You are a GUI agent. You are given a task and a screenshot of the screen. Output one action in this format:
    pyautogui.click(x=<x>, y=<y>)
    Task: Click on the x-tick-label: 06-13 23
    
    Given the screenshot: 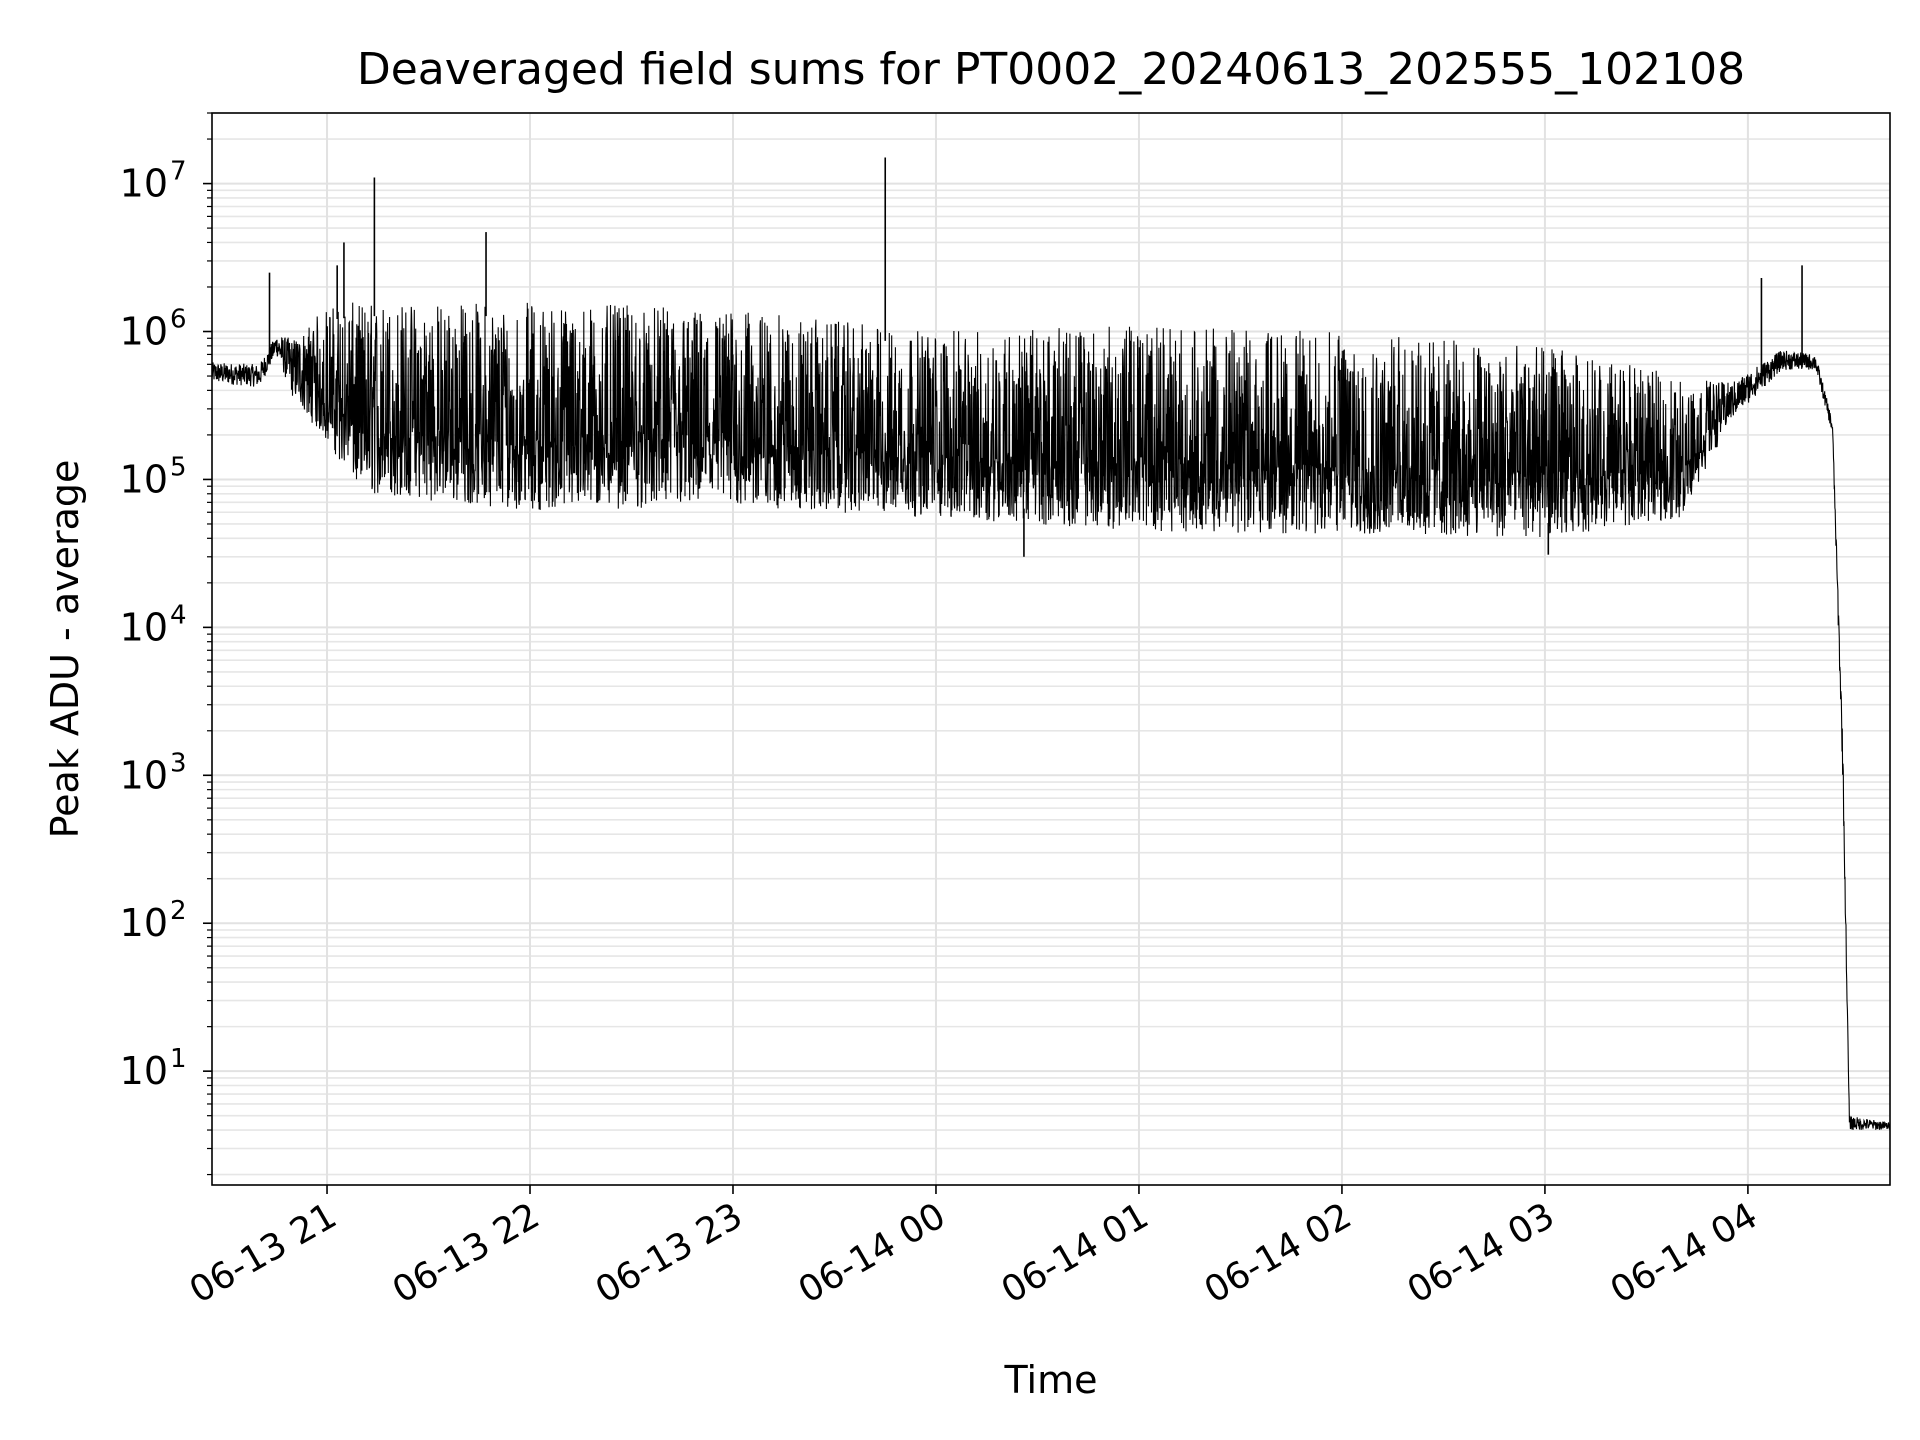 What is the action you would take?
    pyautogui.click(x=669, y=1253)
    